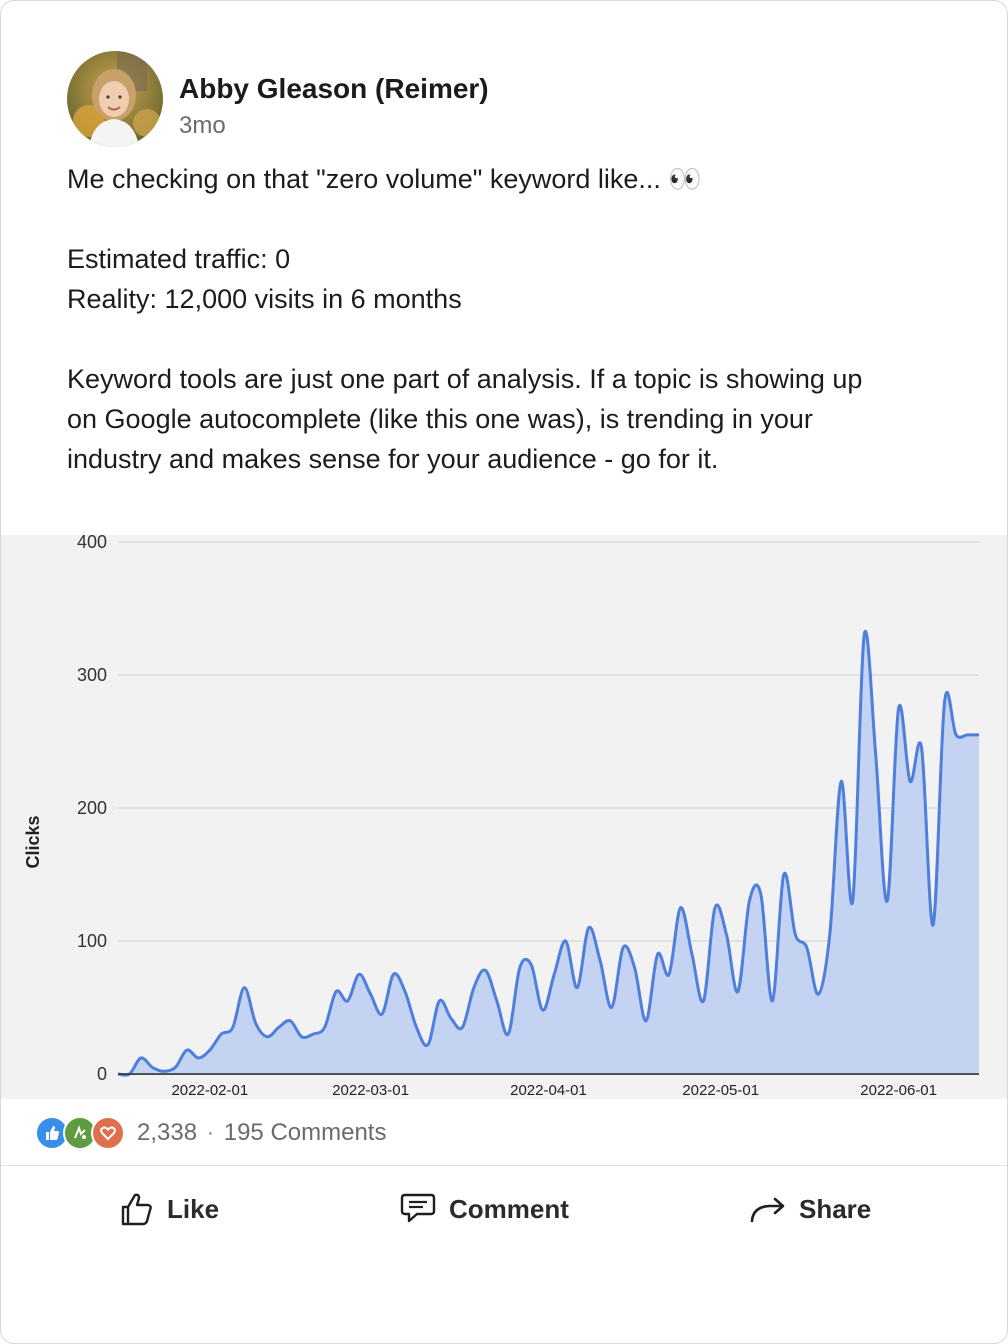 This screenshot has height=1344, width=1008. What do you see at coordinates (202, 125) in the screenshot?
I see `post-timestamp: 3mo` at bounding box center [202, 125].